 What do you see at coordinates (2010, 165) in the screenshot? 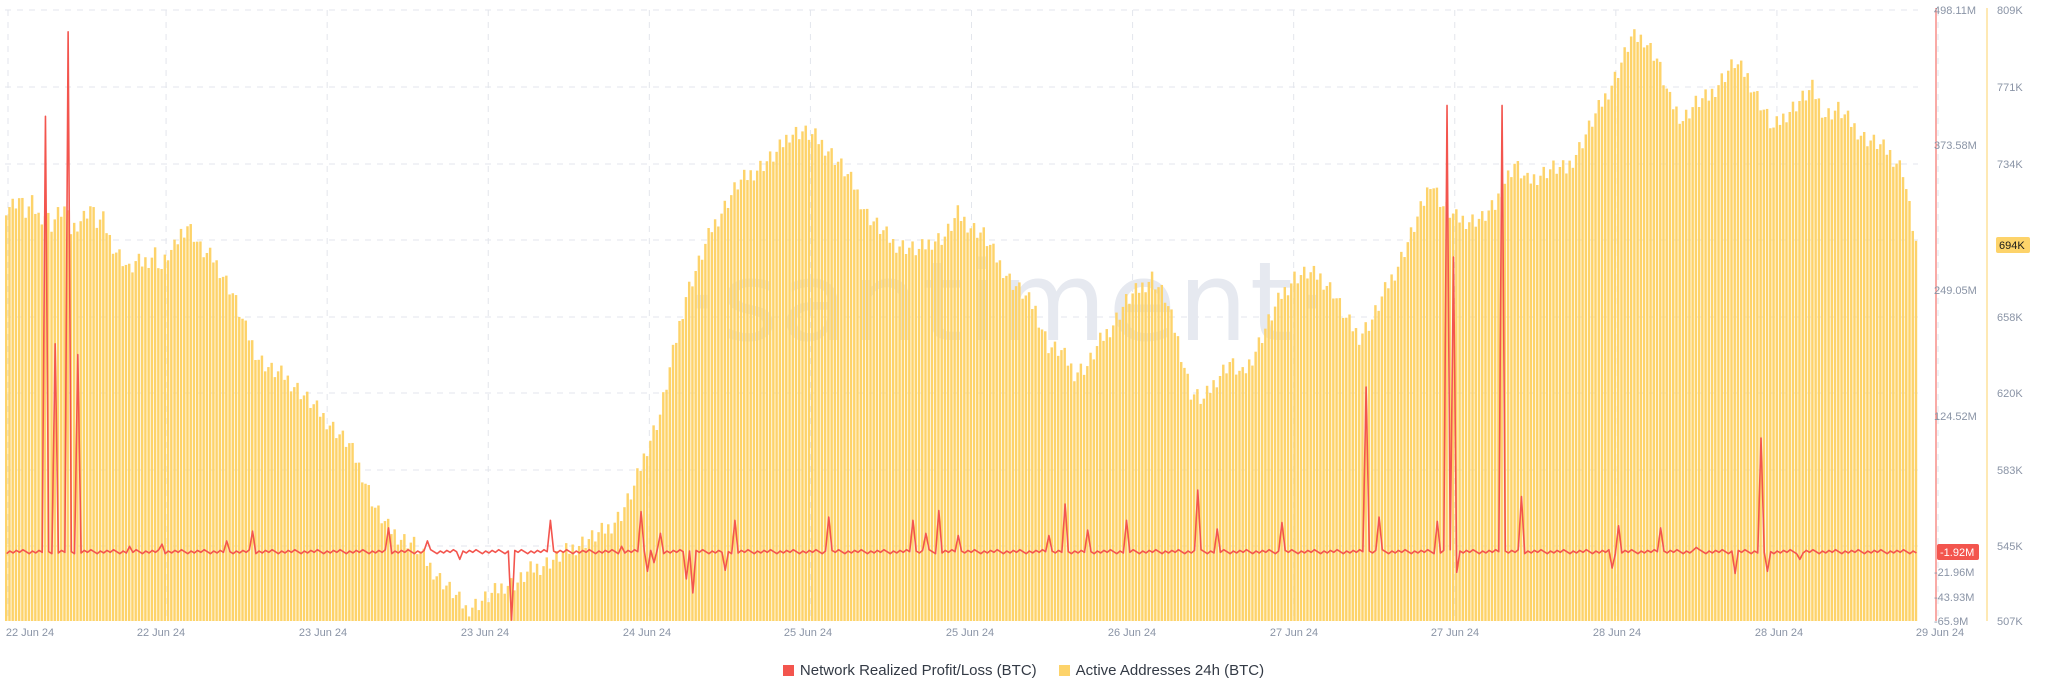
I see `right-axis-tick: 734K` at bounding box center [2010, 165].